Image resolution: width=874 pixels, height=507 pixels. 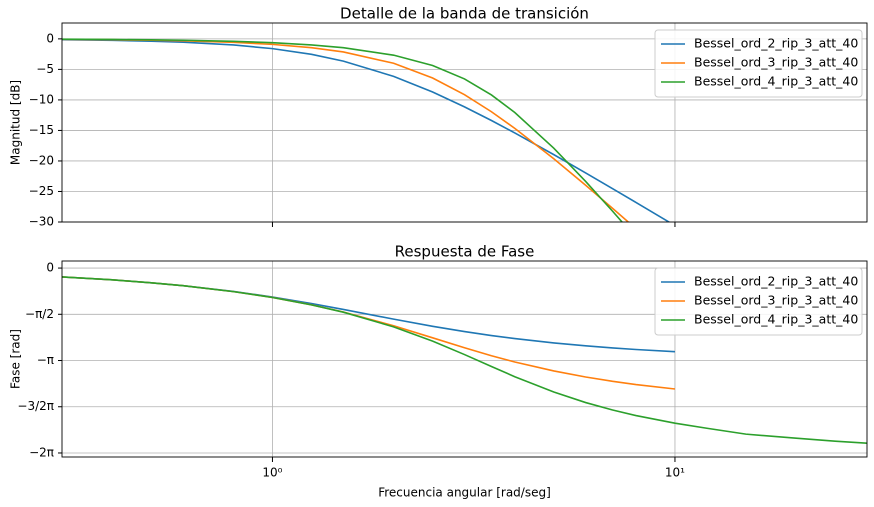 What do you see at coordinates (16, 359) in the screenshot?
I see `y-axis-label: Fase [rad]` at bounding box center [16, 359].